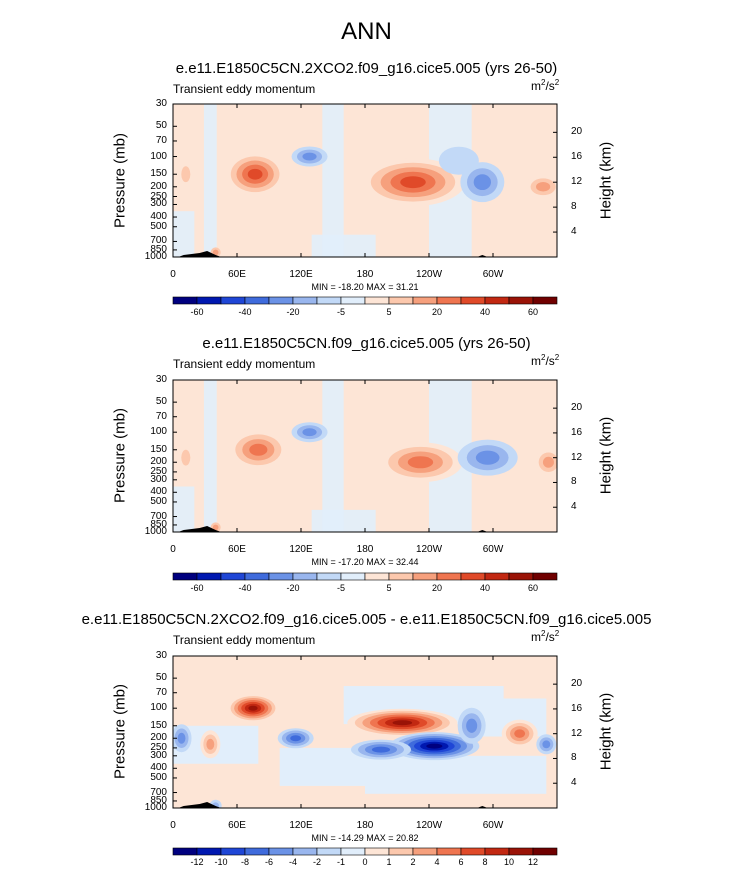 The width and height of the screenshot is (733, 872). Describe the element at coordinates (155, 531) in the screenshot. I see `pressure-tick-label: 1000` at that location.